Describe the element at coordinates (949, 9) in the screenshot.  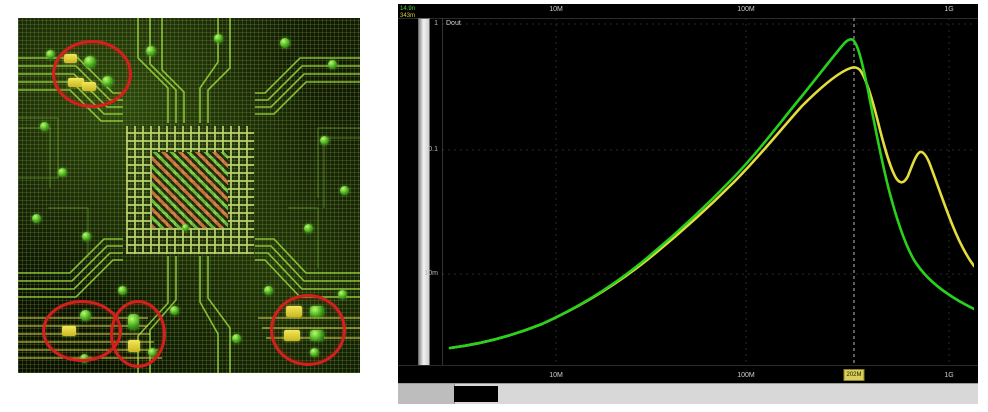
I see `x-tick-top-2: 1G` at that location.